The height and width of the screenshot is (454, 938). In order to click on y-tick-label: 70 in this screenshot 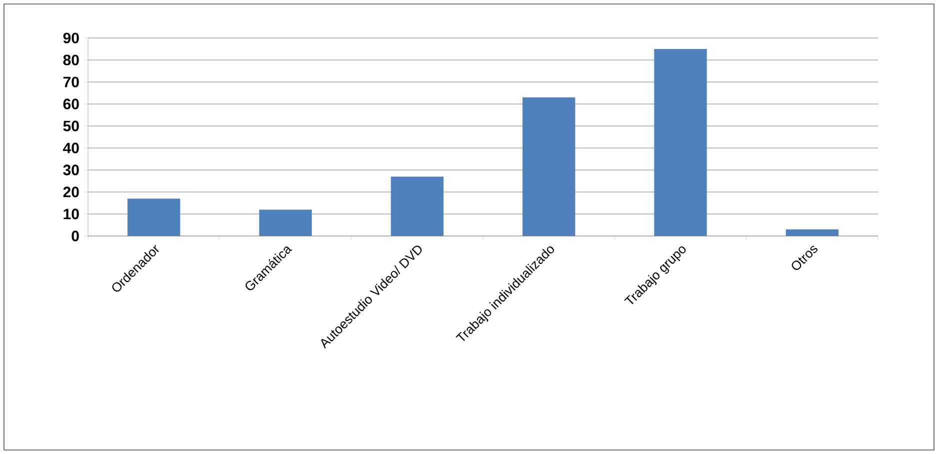, I will do `click(71, 82)`.